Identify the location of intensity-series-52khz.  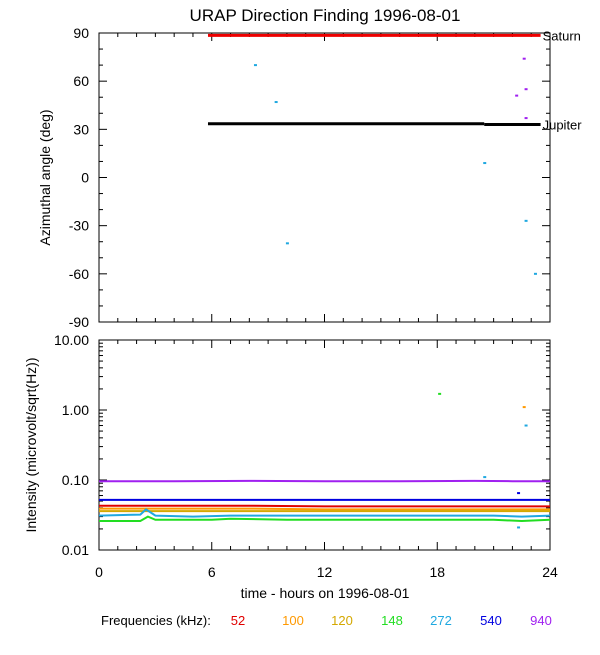
(324, 506).